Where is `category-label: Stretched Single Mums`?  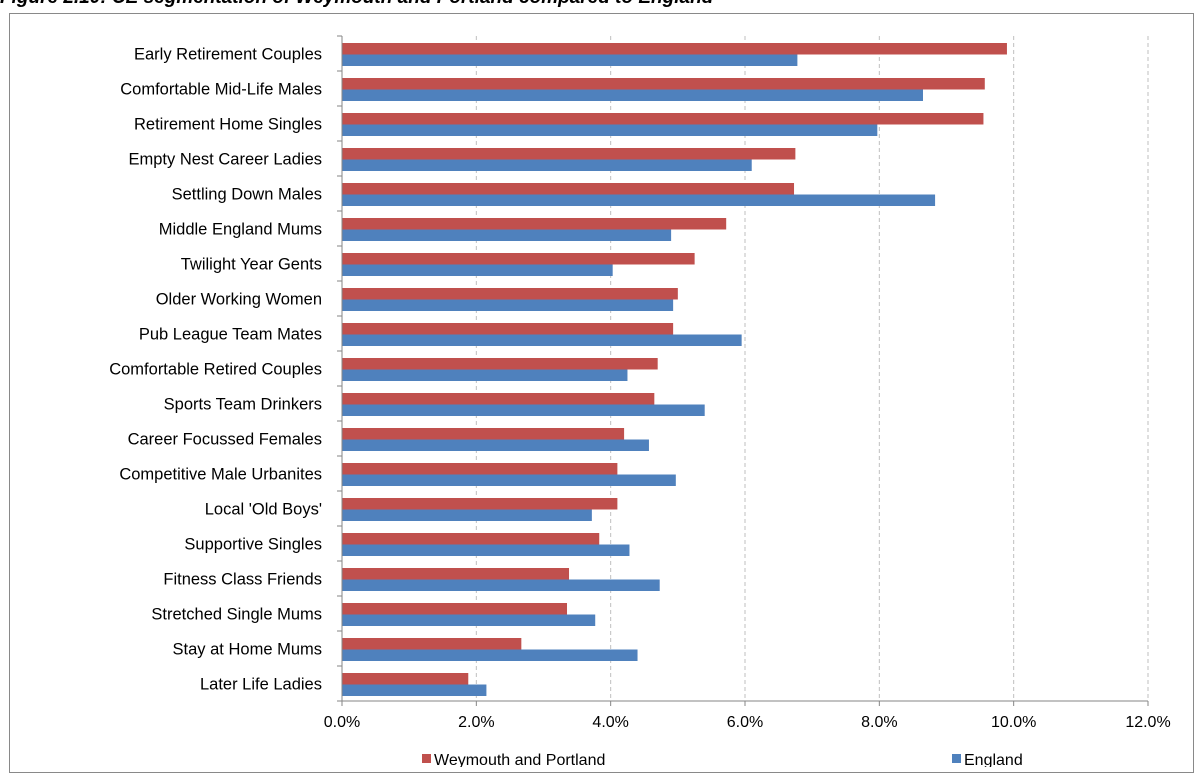
category-label: Stretched Single Mums is located at coordinates (236, 615).